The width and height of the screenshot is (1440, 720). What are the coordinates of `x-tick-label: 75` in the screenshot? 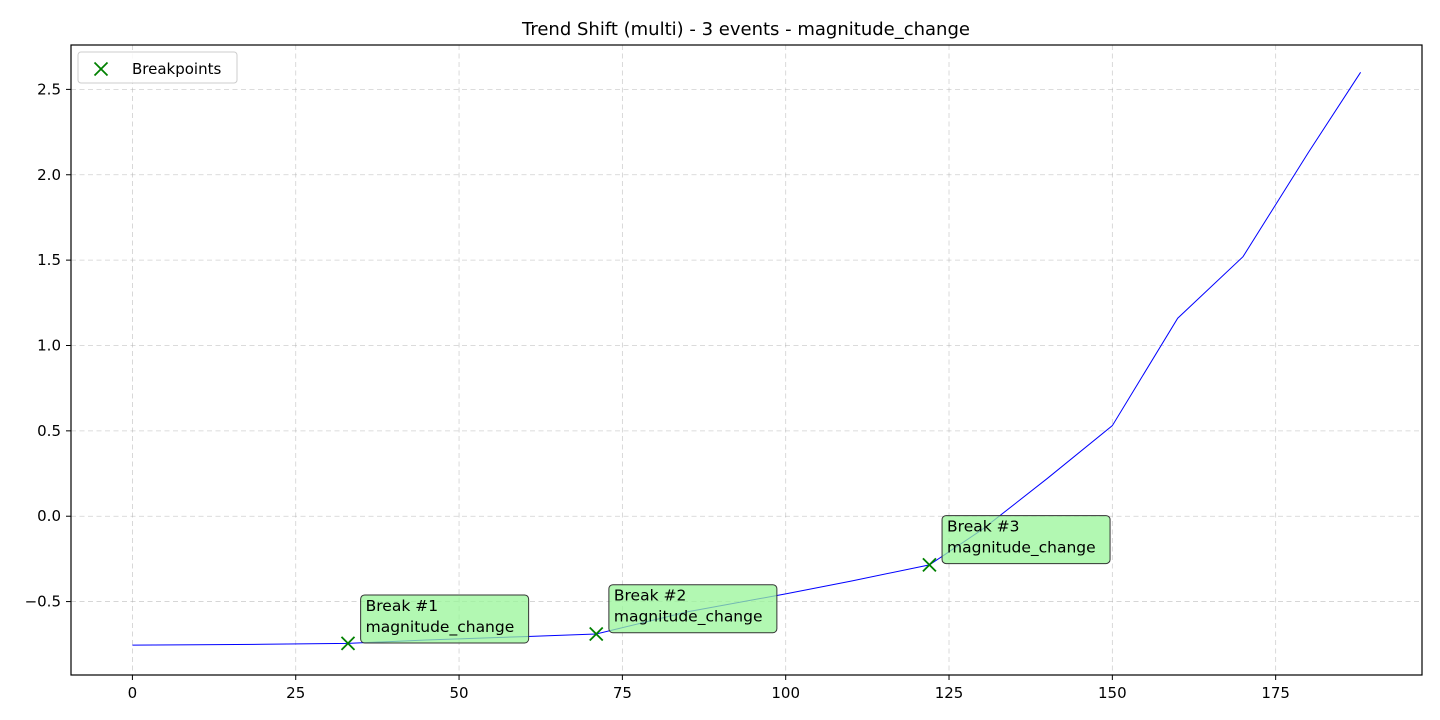 It's located at (622, 693).